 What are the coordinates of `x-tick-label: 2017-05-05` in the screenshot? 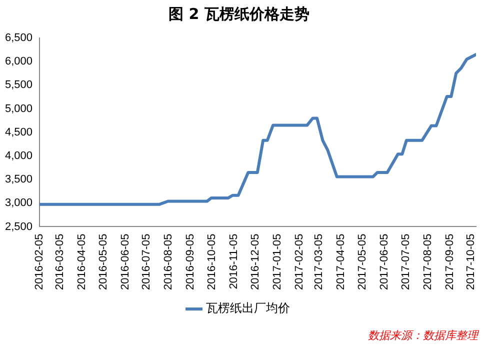 It's located at (362, 262).